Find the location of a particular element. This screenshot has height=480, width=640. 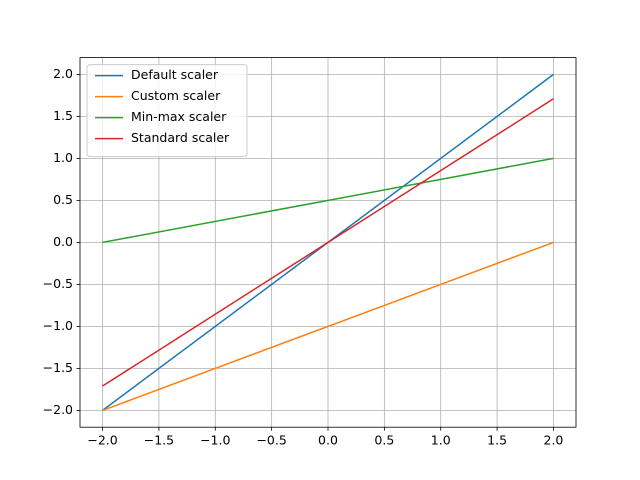

x-tick-label: −2.0 is located at coordinates (102, 440).